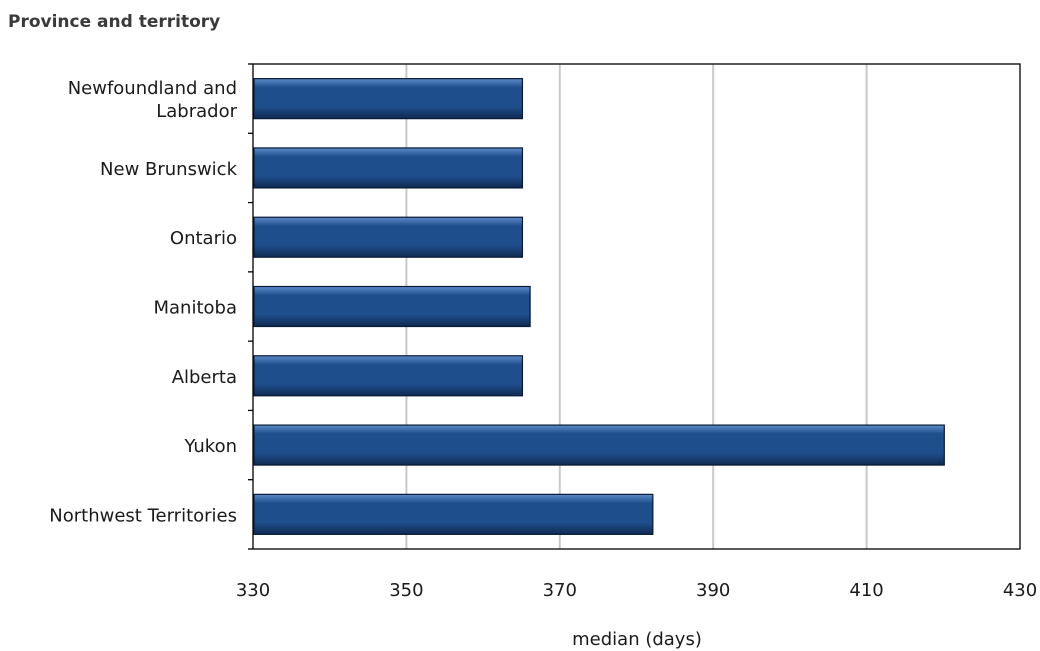 The height and width of the screenshot is (651, 1040). What do you see at coordinates (253, 590) in the screenshot?
I see `x-tick-label: 330` at bounding box center [253, 590].